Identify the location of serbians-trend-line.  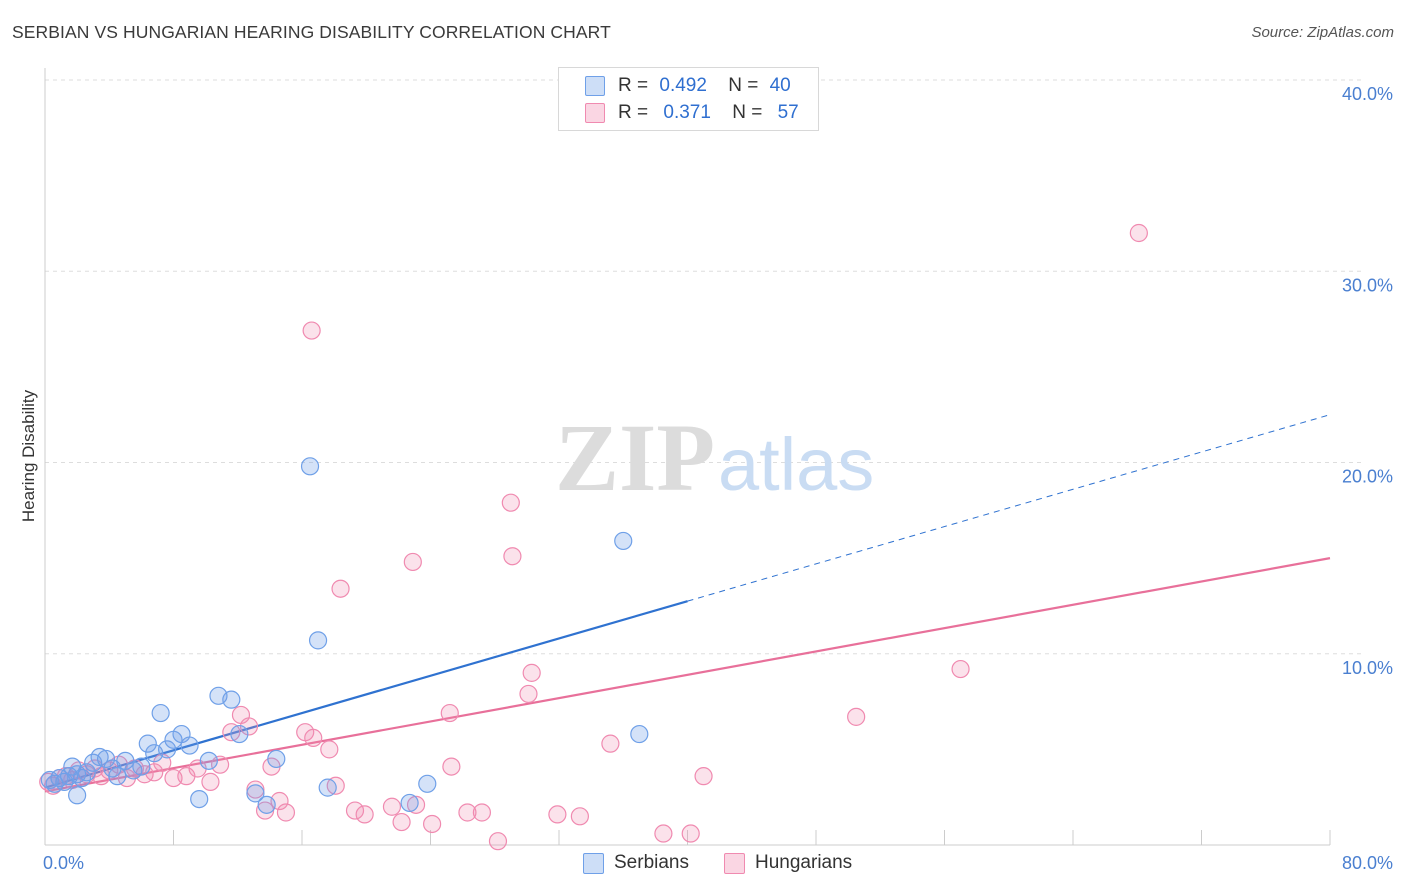
(366, 694).